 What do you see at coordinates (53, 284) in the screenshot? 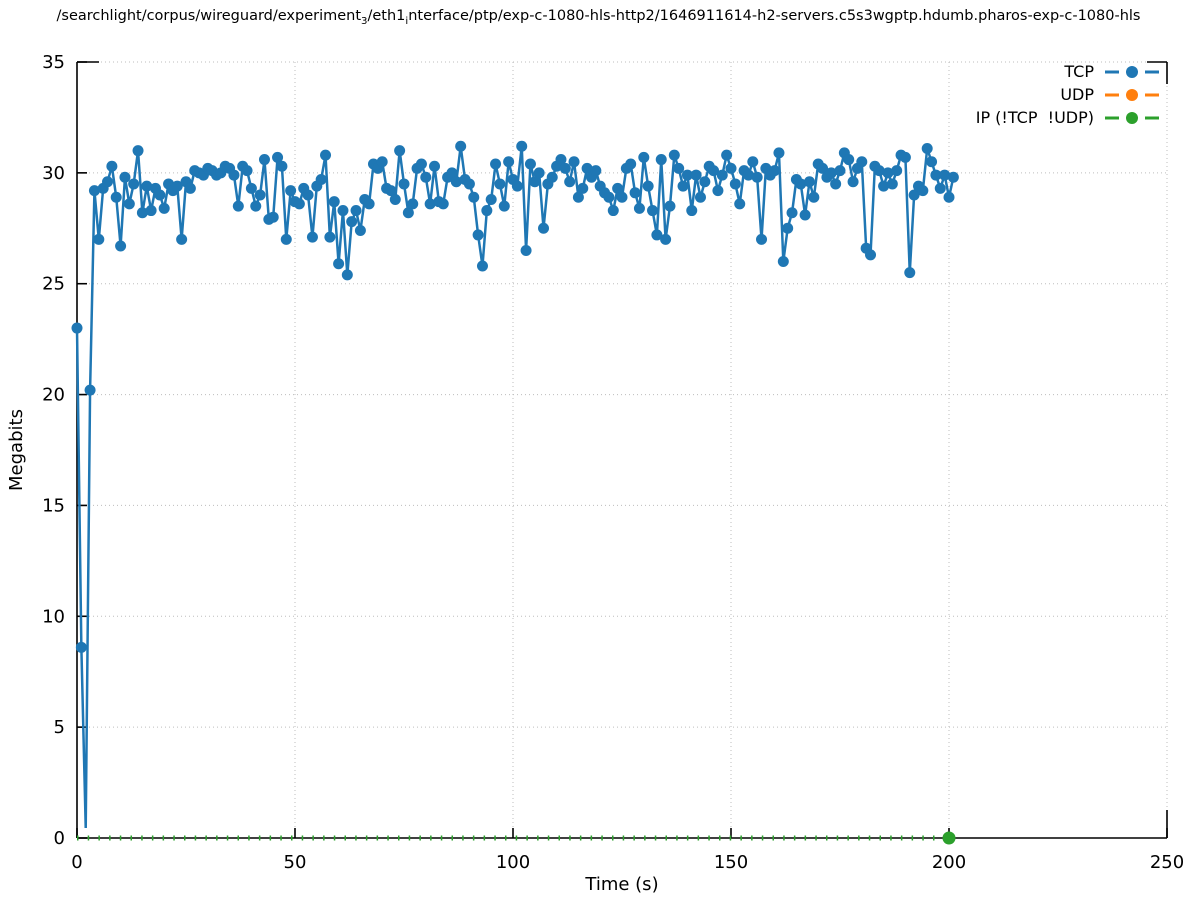
I see `svg-text: 25` at bounding box center [53, 284].